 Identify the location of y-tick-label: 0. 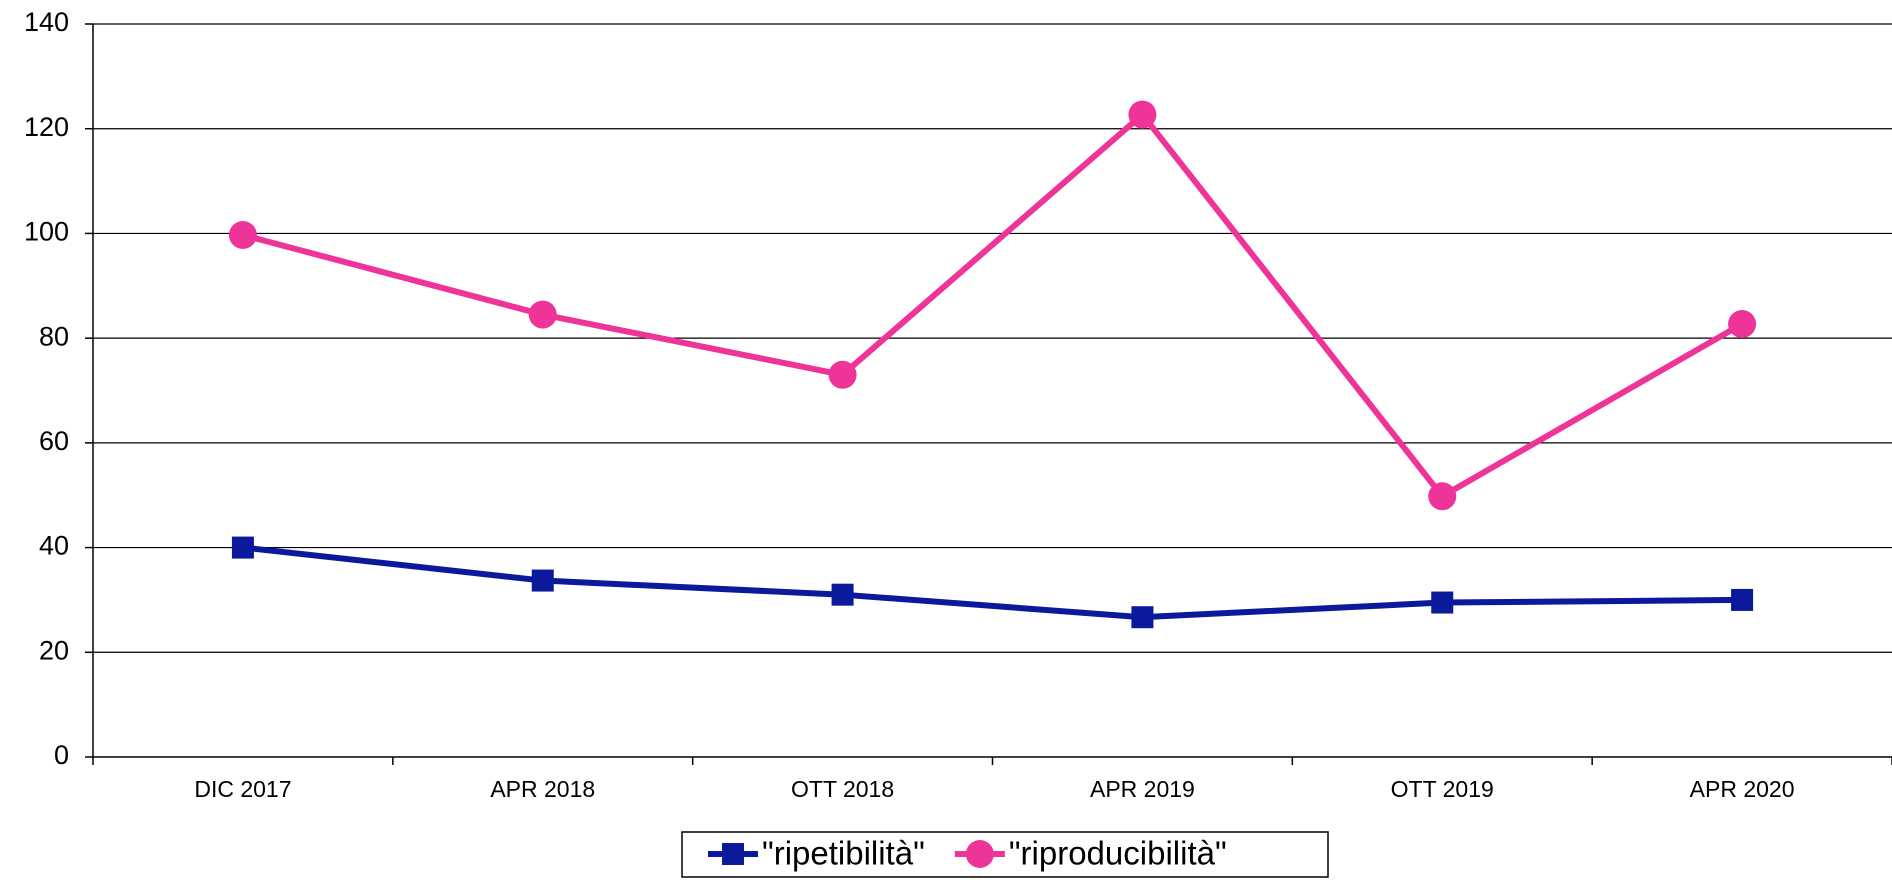
(61, 755).